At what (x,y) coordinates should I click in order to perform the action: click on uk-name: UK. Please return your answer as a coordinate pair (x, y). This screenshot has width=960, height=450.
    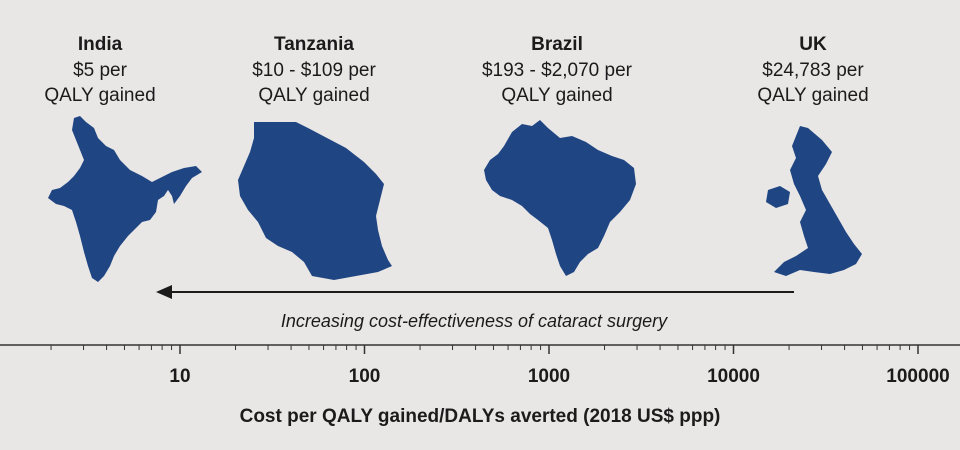
    Looking at the image, I should click on (813, 44).